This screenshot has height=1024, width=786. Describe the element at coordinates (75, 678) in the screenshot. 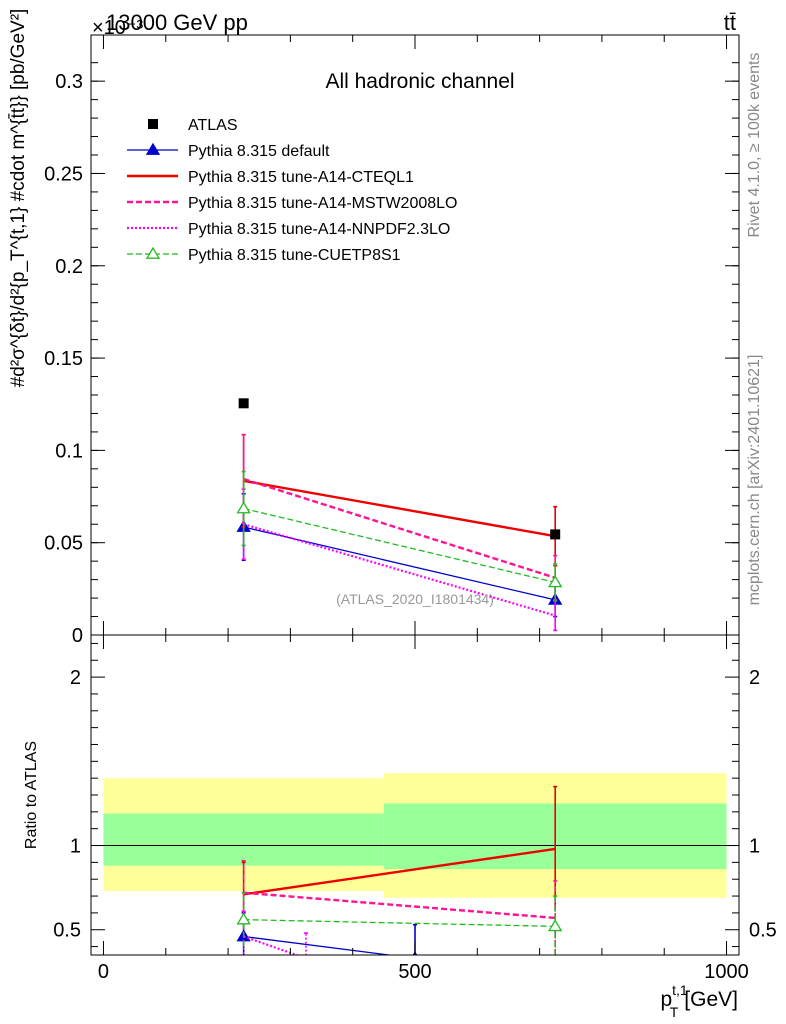

I see `ratio-ytick-label: 2` at that location.